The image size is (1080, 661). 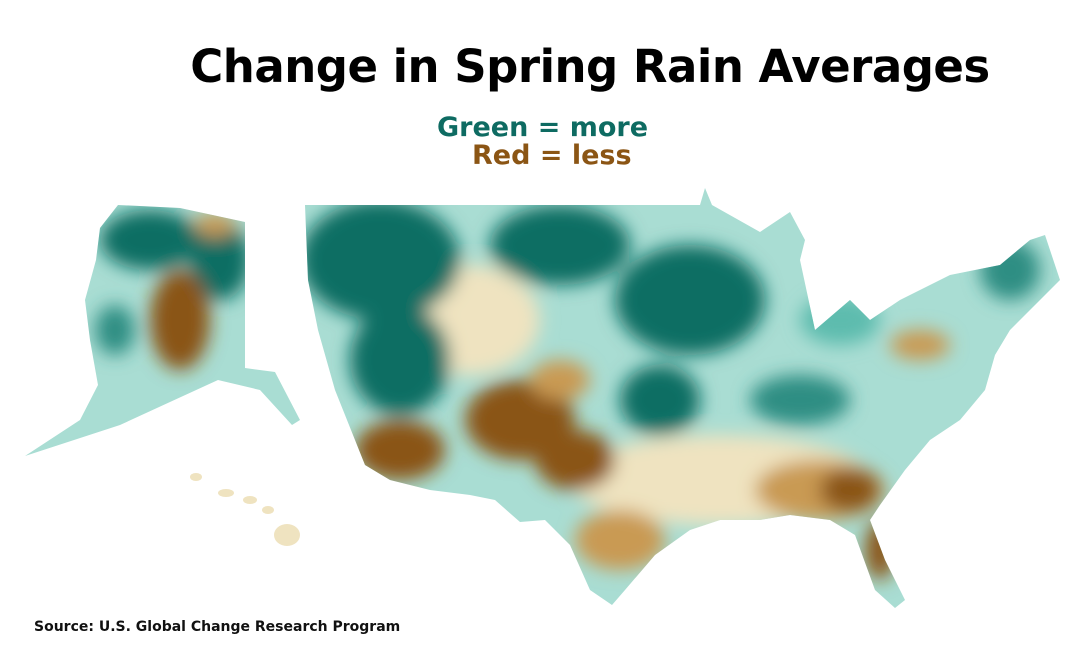 What do you see at coordinates (245, 509) in the screenshot?
I see `hawaii` at bounding box center [245, 509].